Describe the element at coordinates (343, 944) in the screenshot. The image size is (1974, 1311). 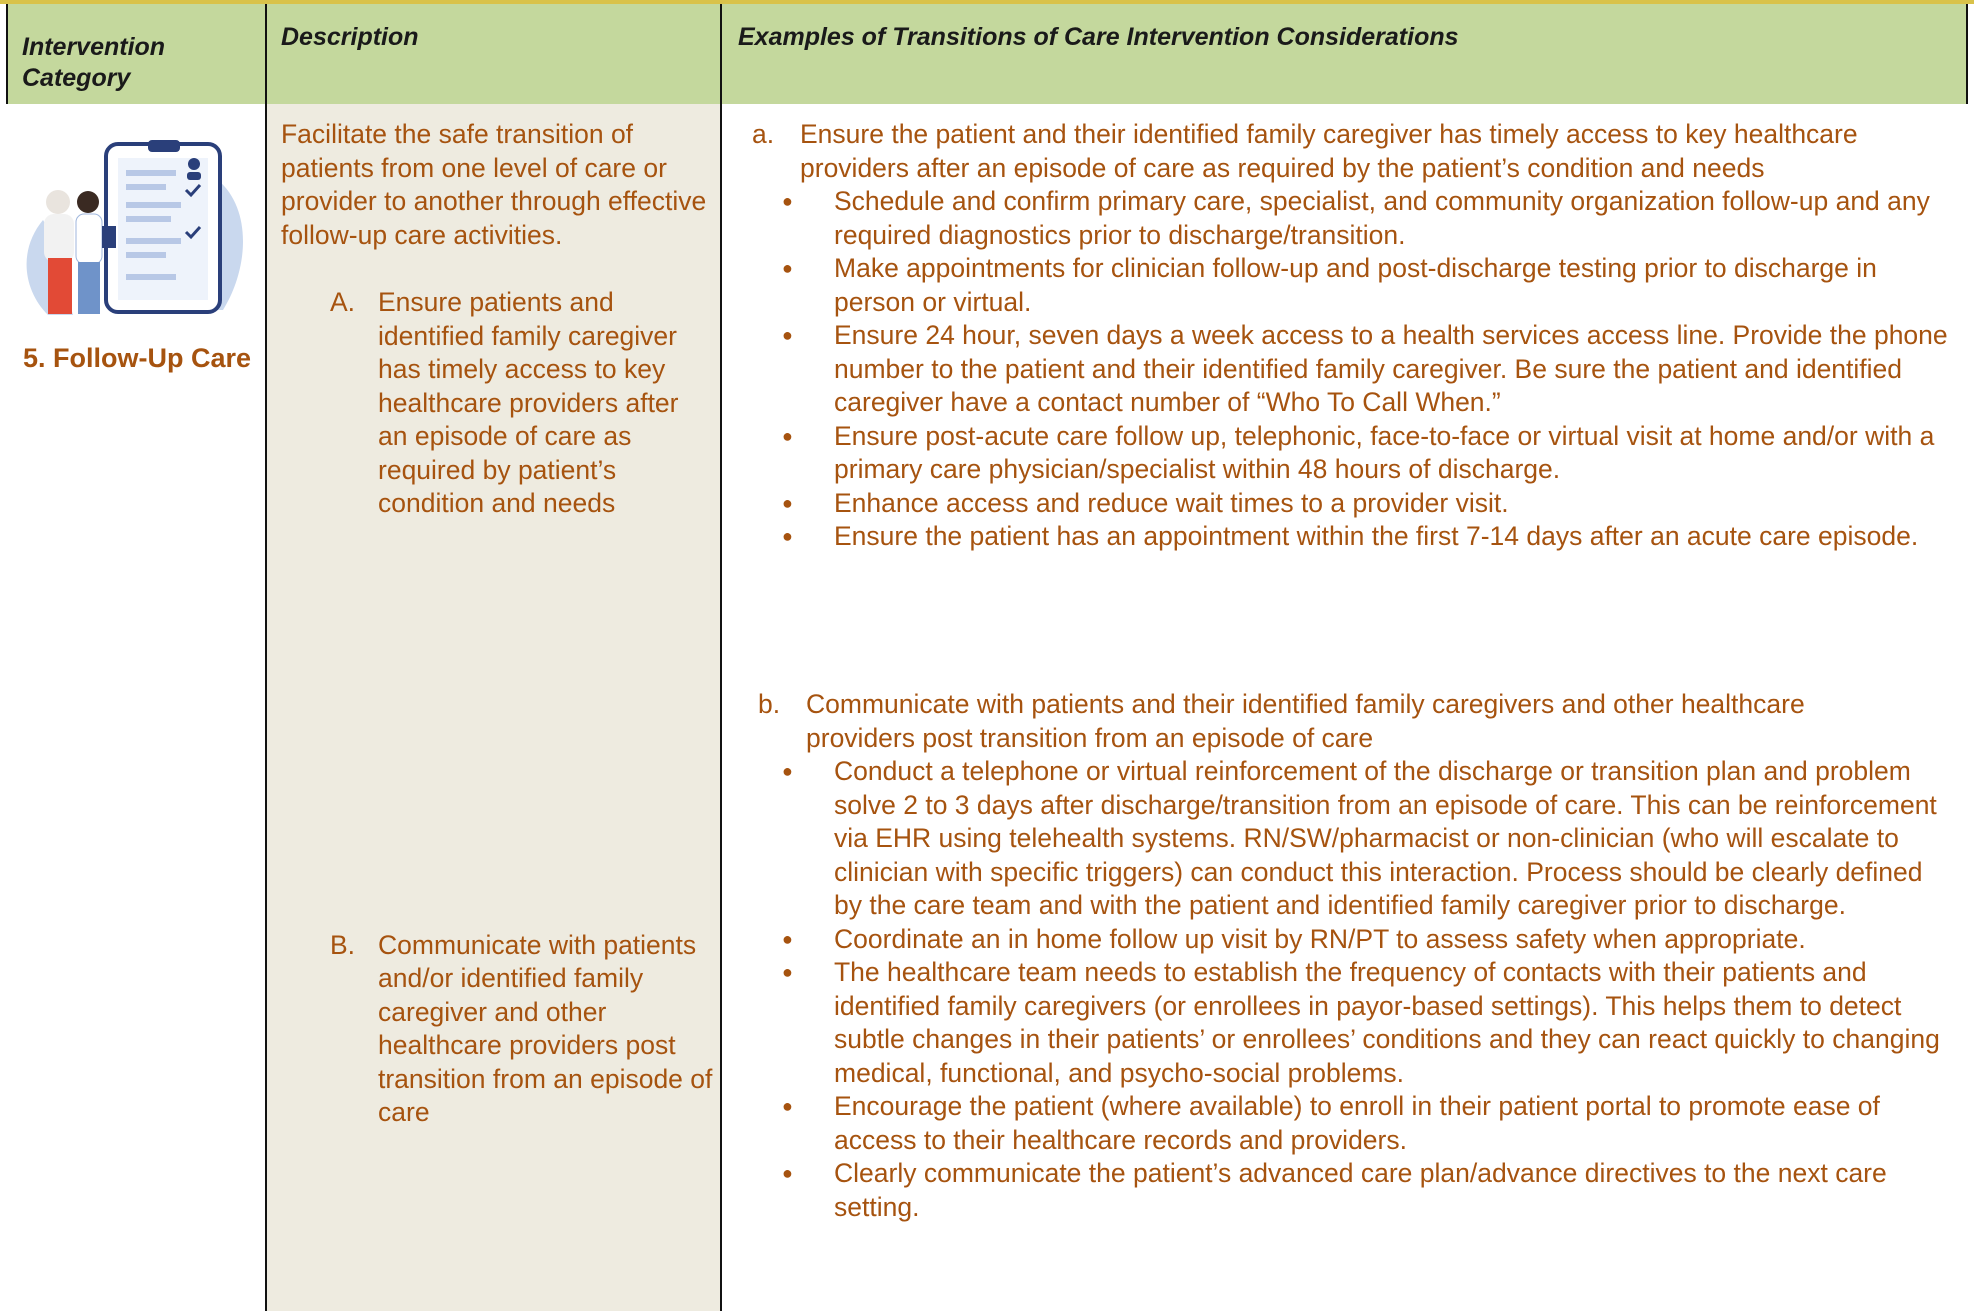
I see `item-marker: B.` at that location.